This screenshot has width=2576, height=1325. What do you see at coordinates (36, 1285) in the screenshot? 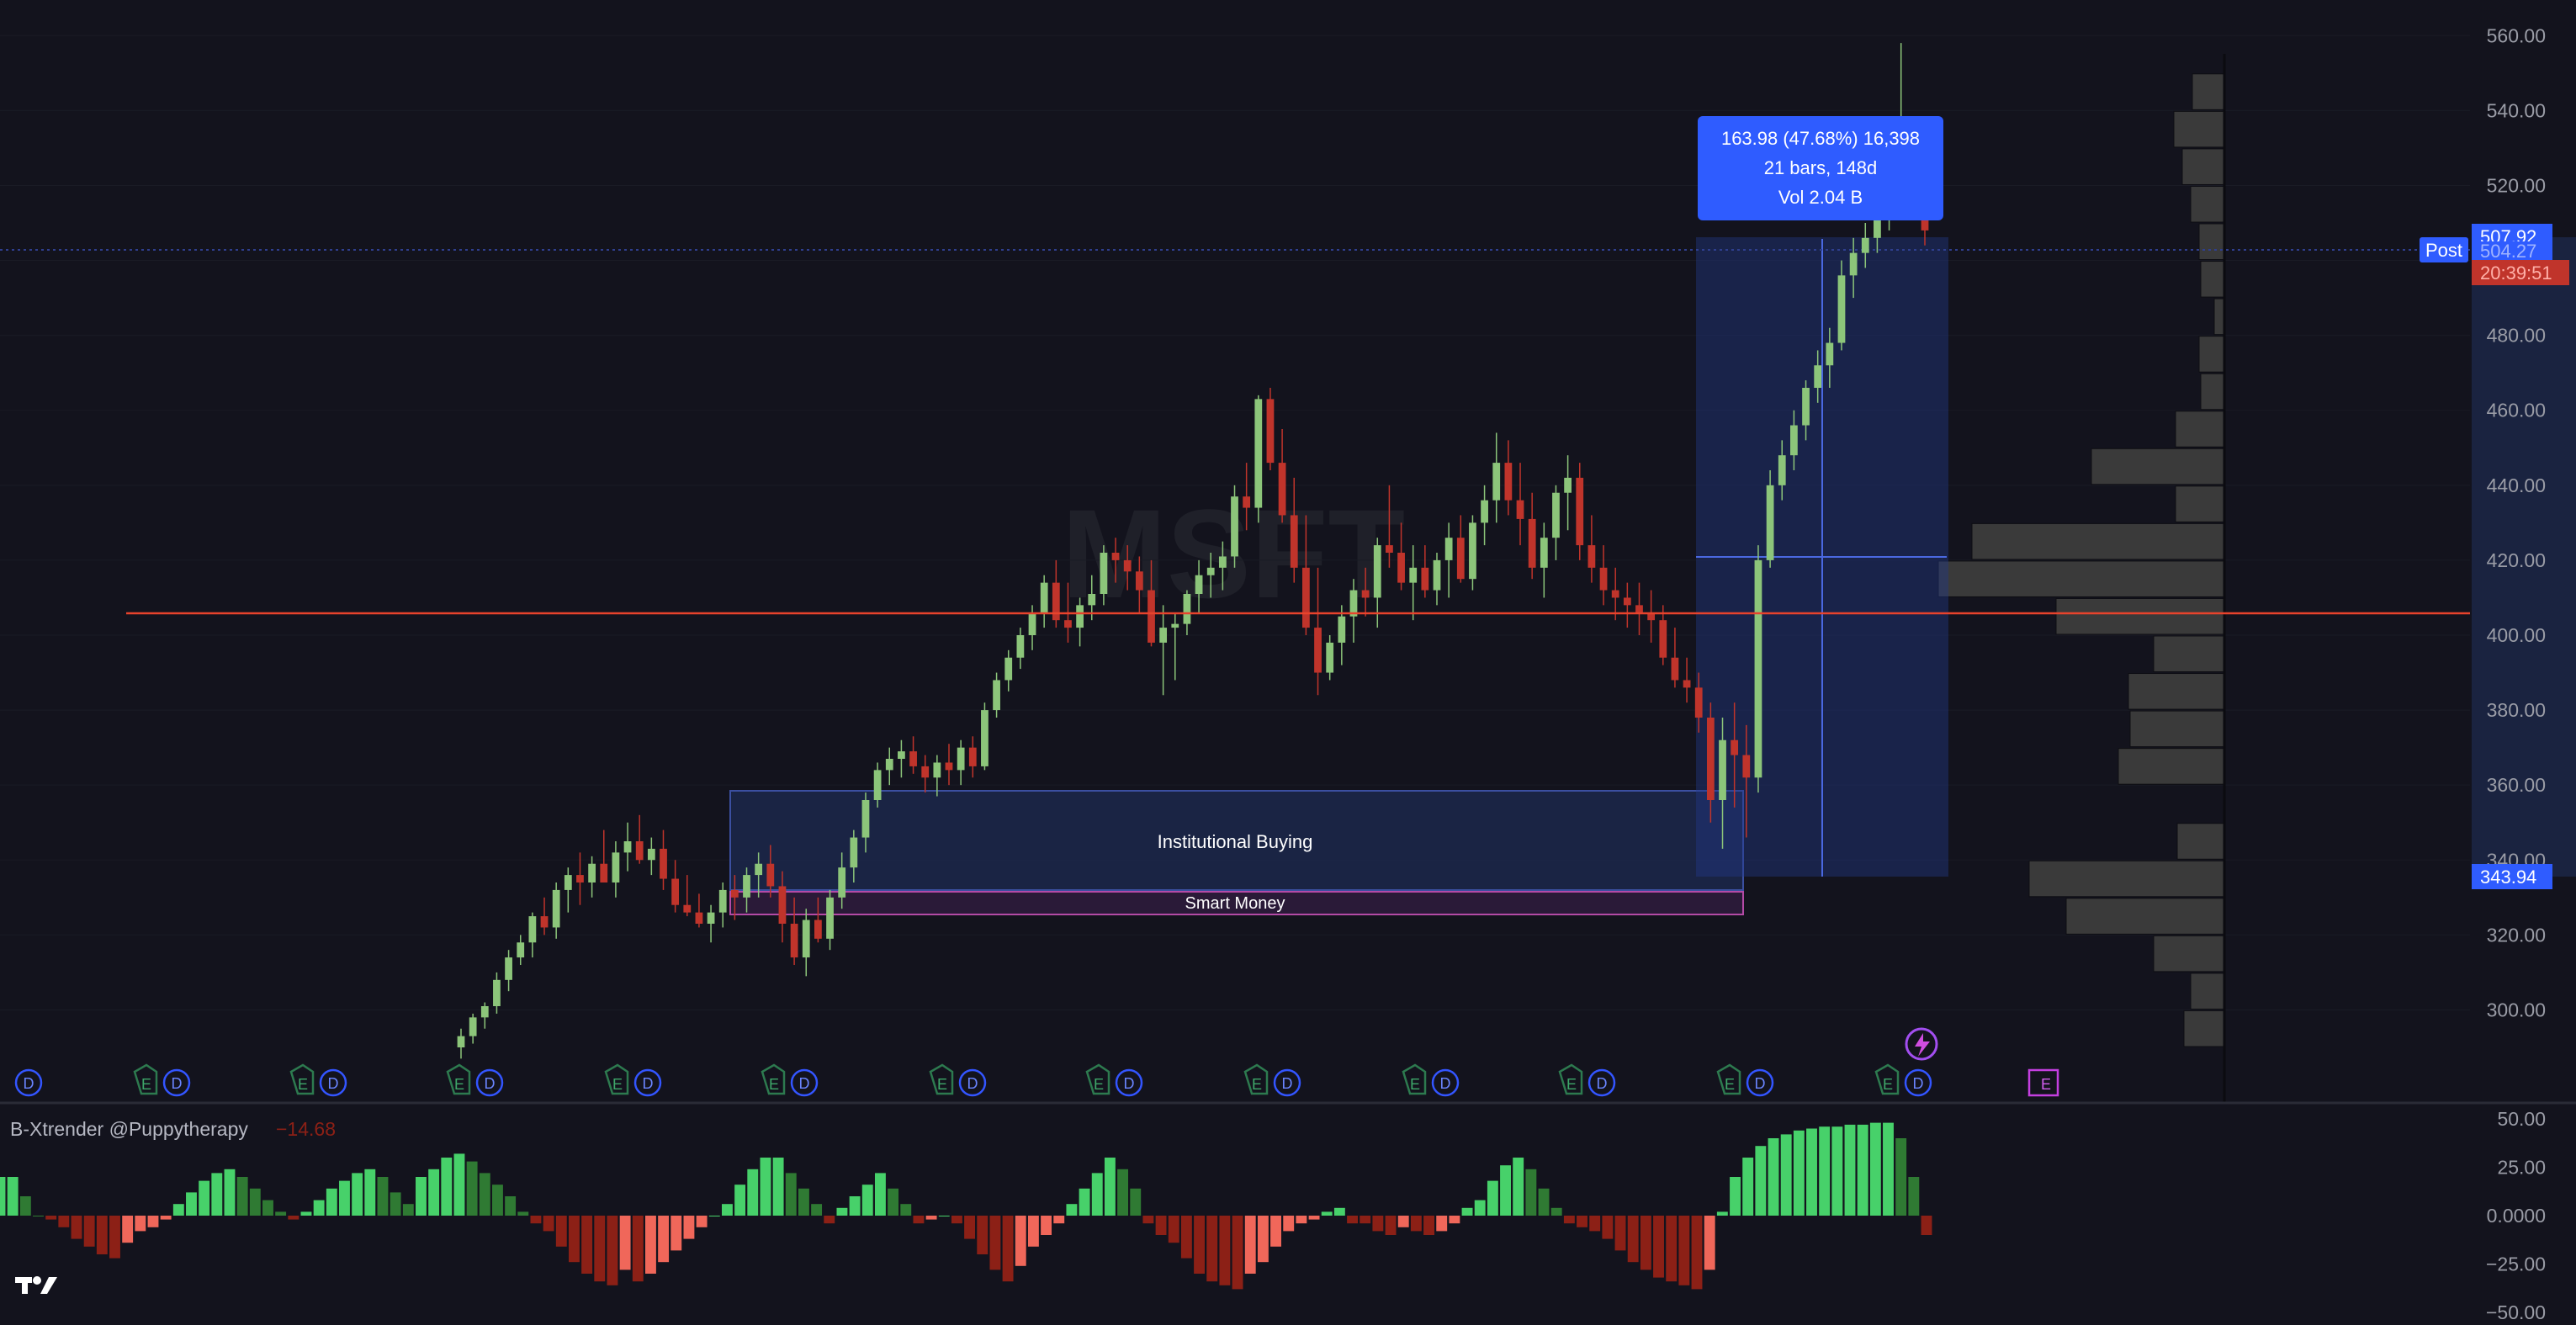
I see `tradingview-logo: TV` at bounding box center [36, 1285].